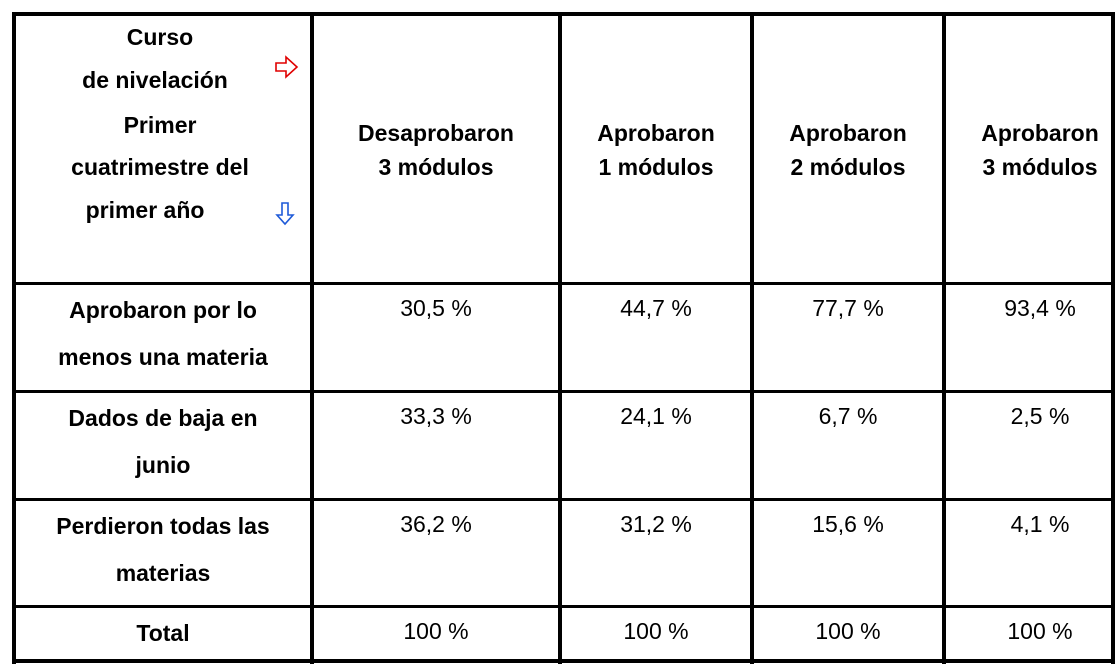 This screenshot has height=667, width=1115. I want to click on column-header: 2 módulos, so click(848, 167).